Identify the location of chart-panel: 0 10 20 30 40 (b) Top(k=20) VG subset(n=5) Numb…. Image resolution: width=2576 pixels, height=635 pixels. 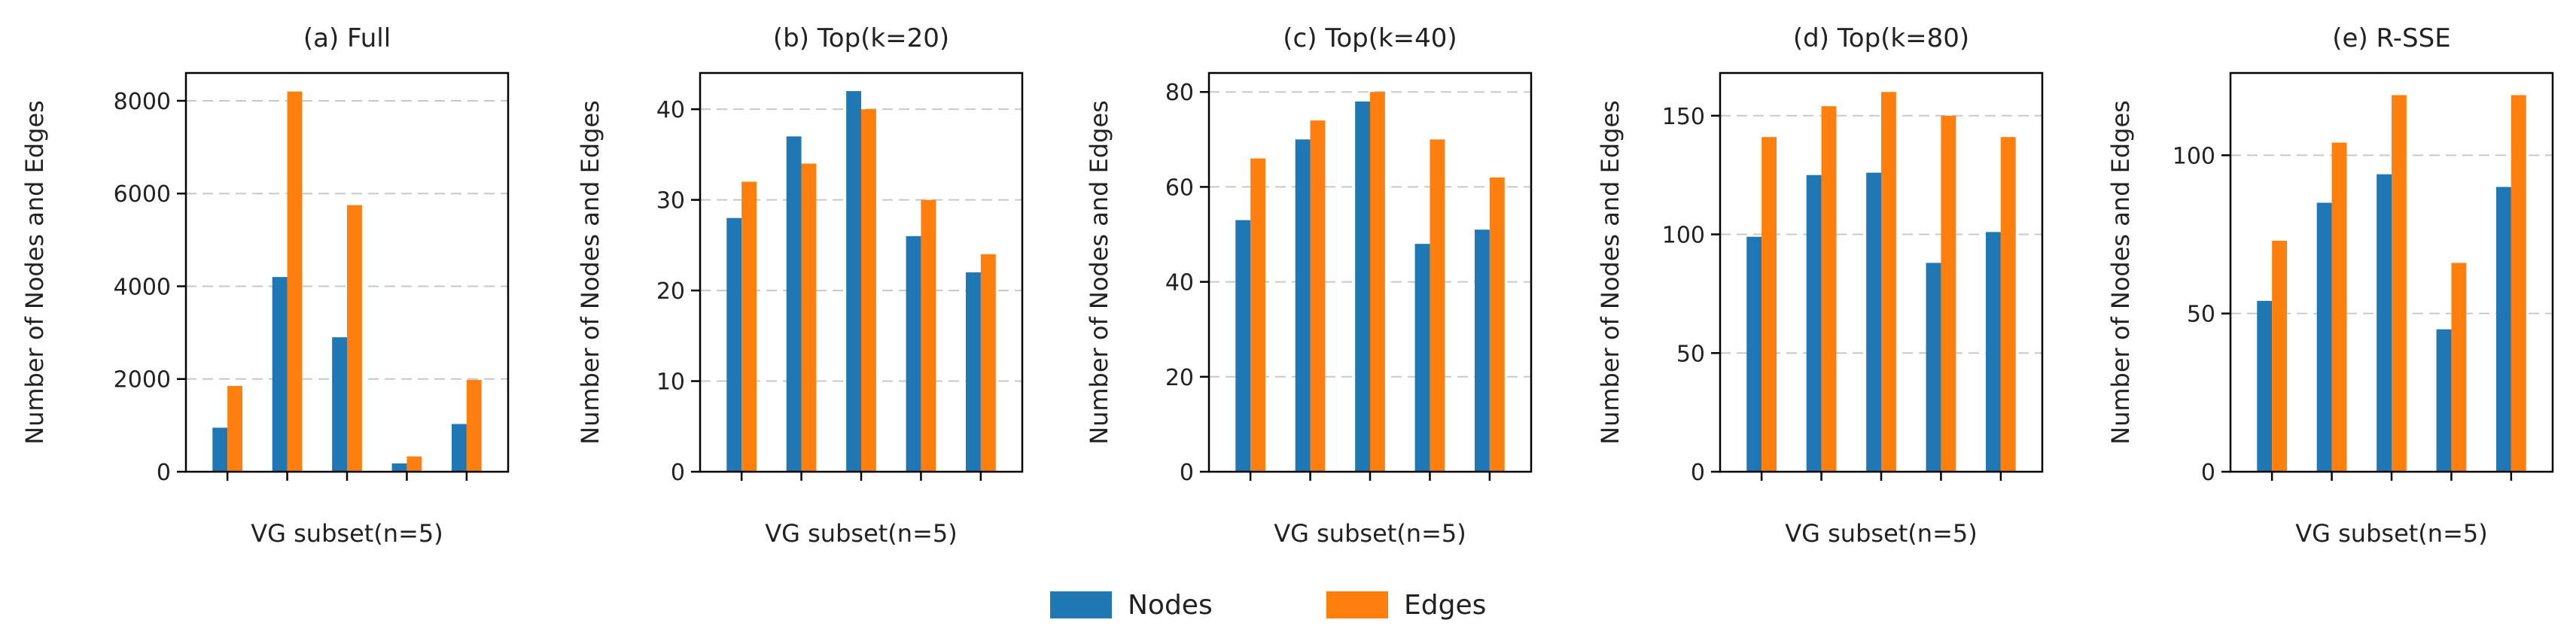
(800, 285).